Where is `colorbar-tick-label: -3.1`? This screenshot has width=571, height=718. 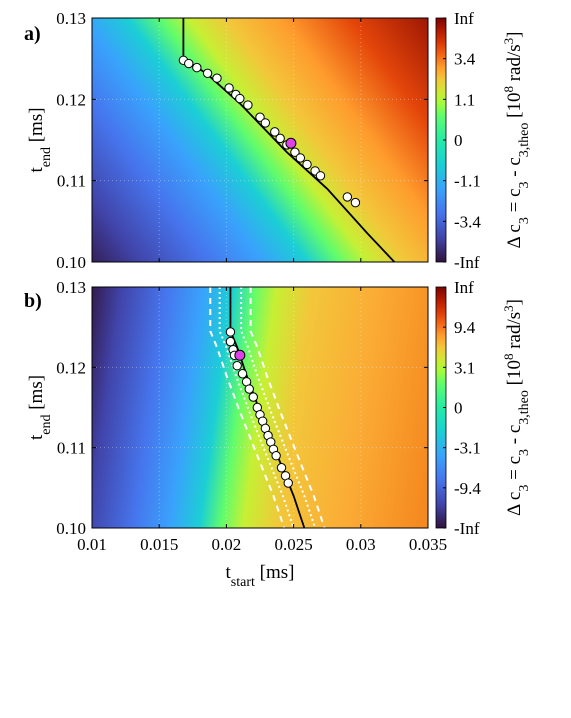
colorbar-tick-label: -3.1 is located at coordinates (467, 448).